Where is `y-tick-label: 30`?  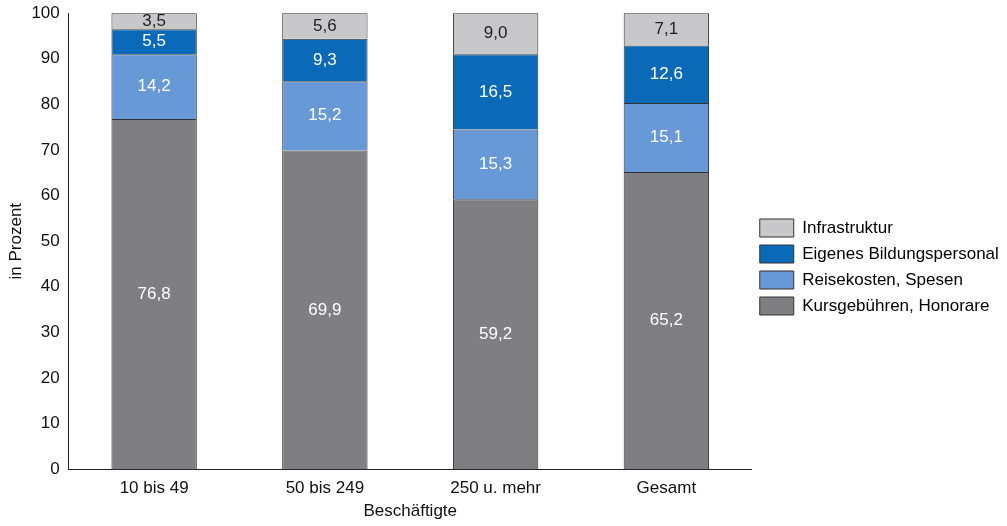 y-tick-label: 30 is located at coordinates (50, 332).